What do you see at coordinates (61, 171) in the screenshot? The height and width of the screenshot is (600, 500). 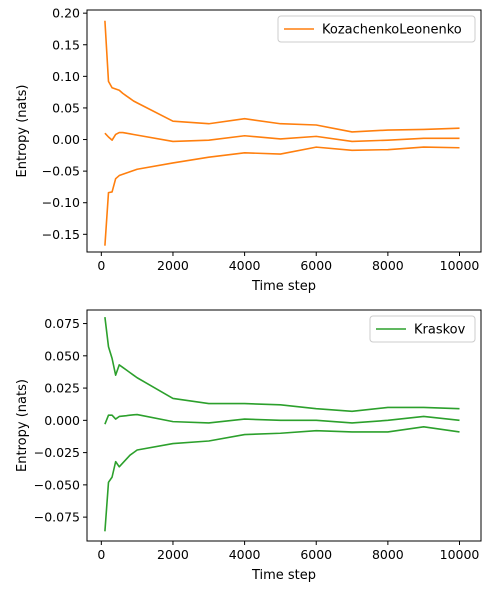 I see `y-tick-label: −0.05` at bounding box center [61, 171].